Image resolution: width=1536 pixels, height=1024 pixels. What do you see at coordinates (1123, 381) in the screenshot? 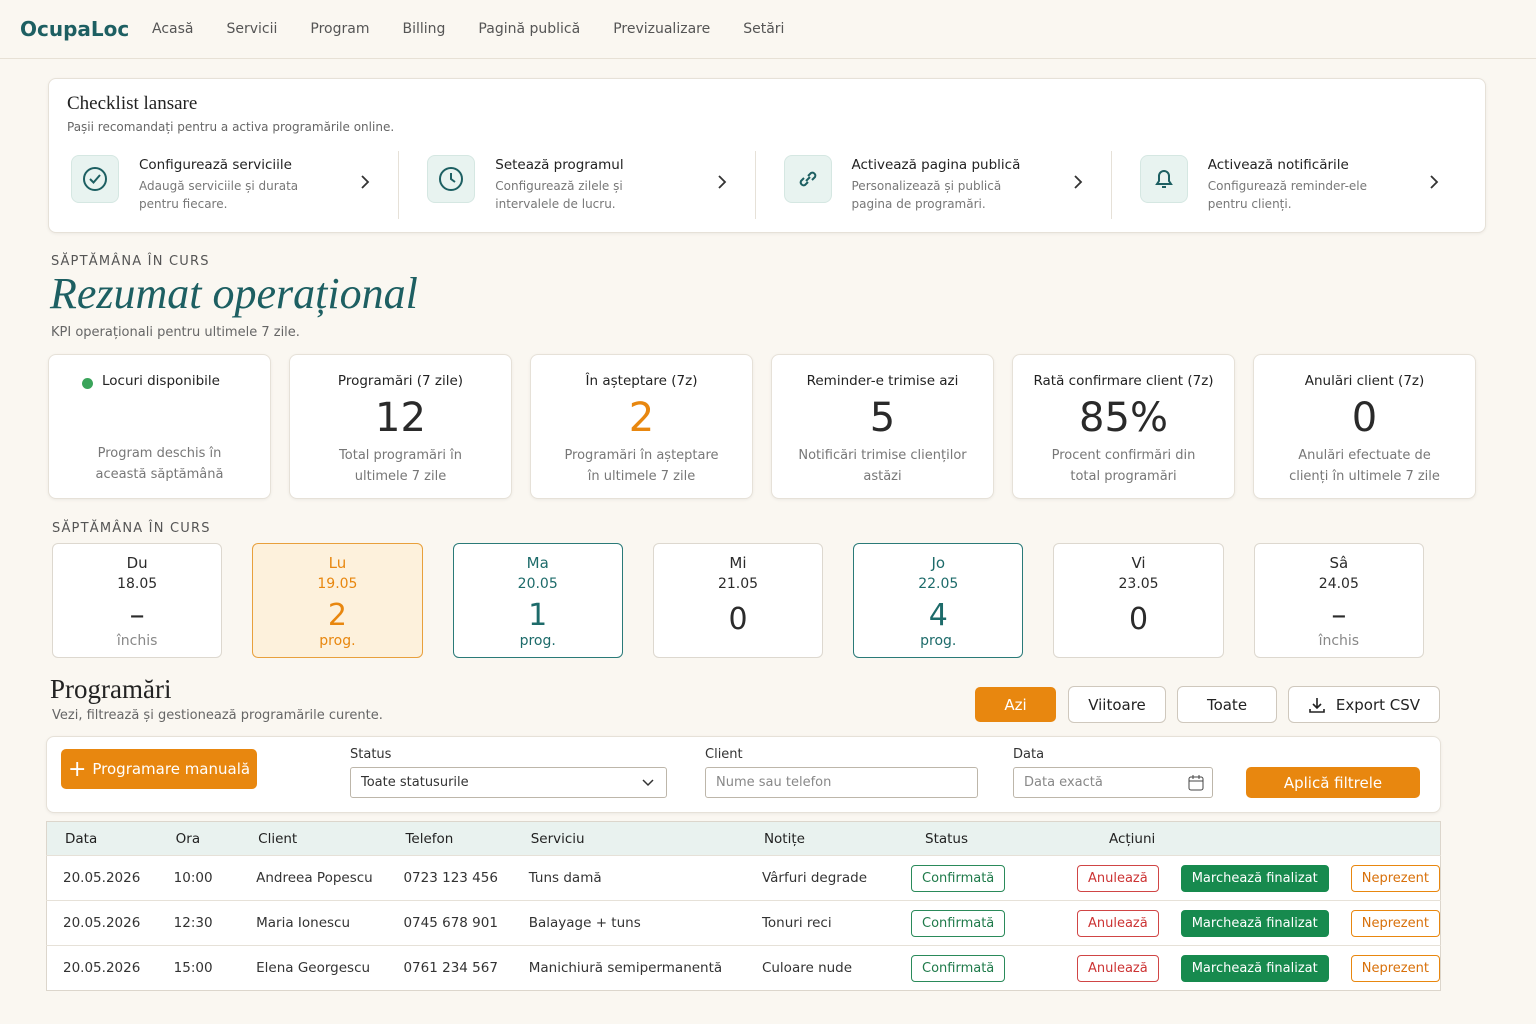
I see `kpi-label: Rată confirmare client (7z)` at bounding box center [1123, 381].